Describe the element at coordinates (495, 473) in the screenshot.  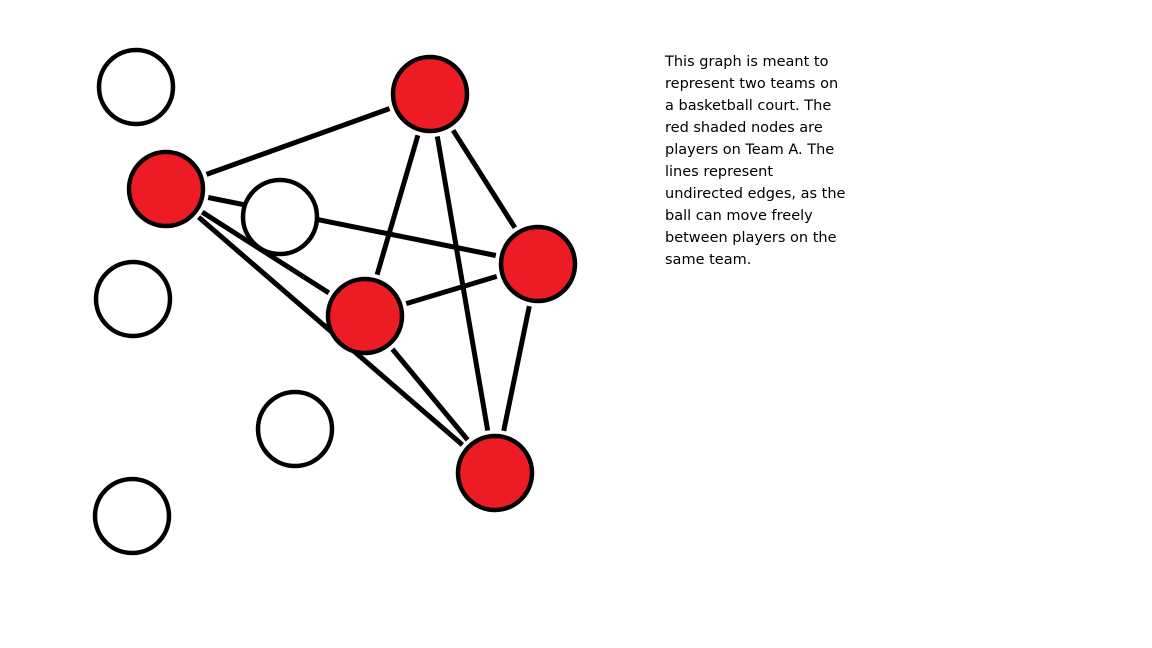
I see `team-a-node-a5` at that location.